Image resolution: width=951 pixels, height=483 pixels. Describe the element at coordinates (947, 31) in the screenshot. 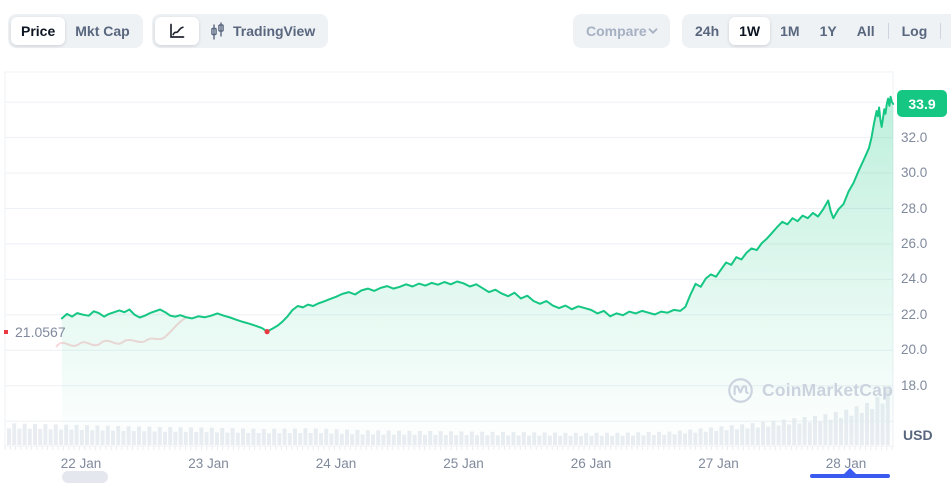

I see `chart-settings-button` at that location.